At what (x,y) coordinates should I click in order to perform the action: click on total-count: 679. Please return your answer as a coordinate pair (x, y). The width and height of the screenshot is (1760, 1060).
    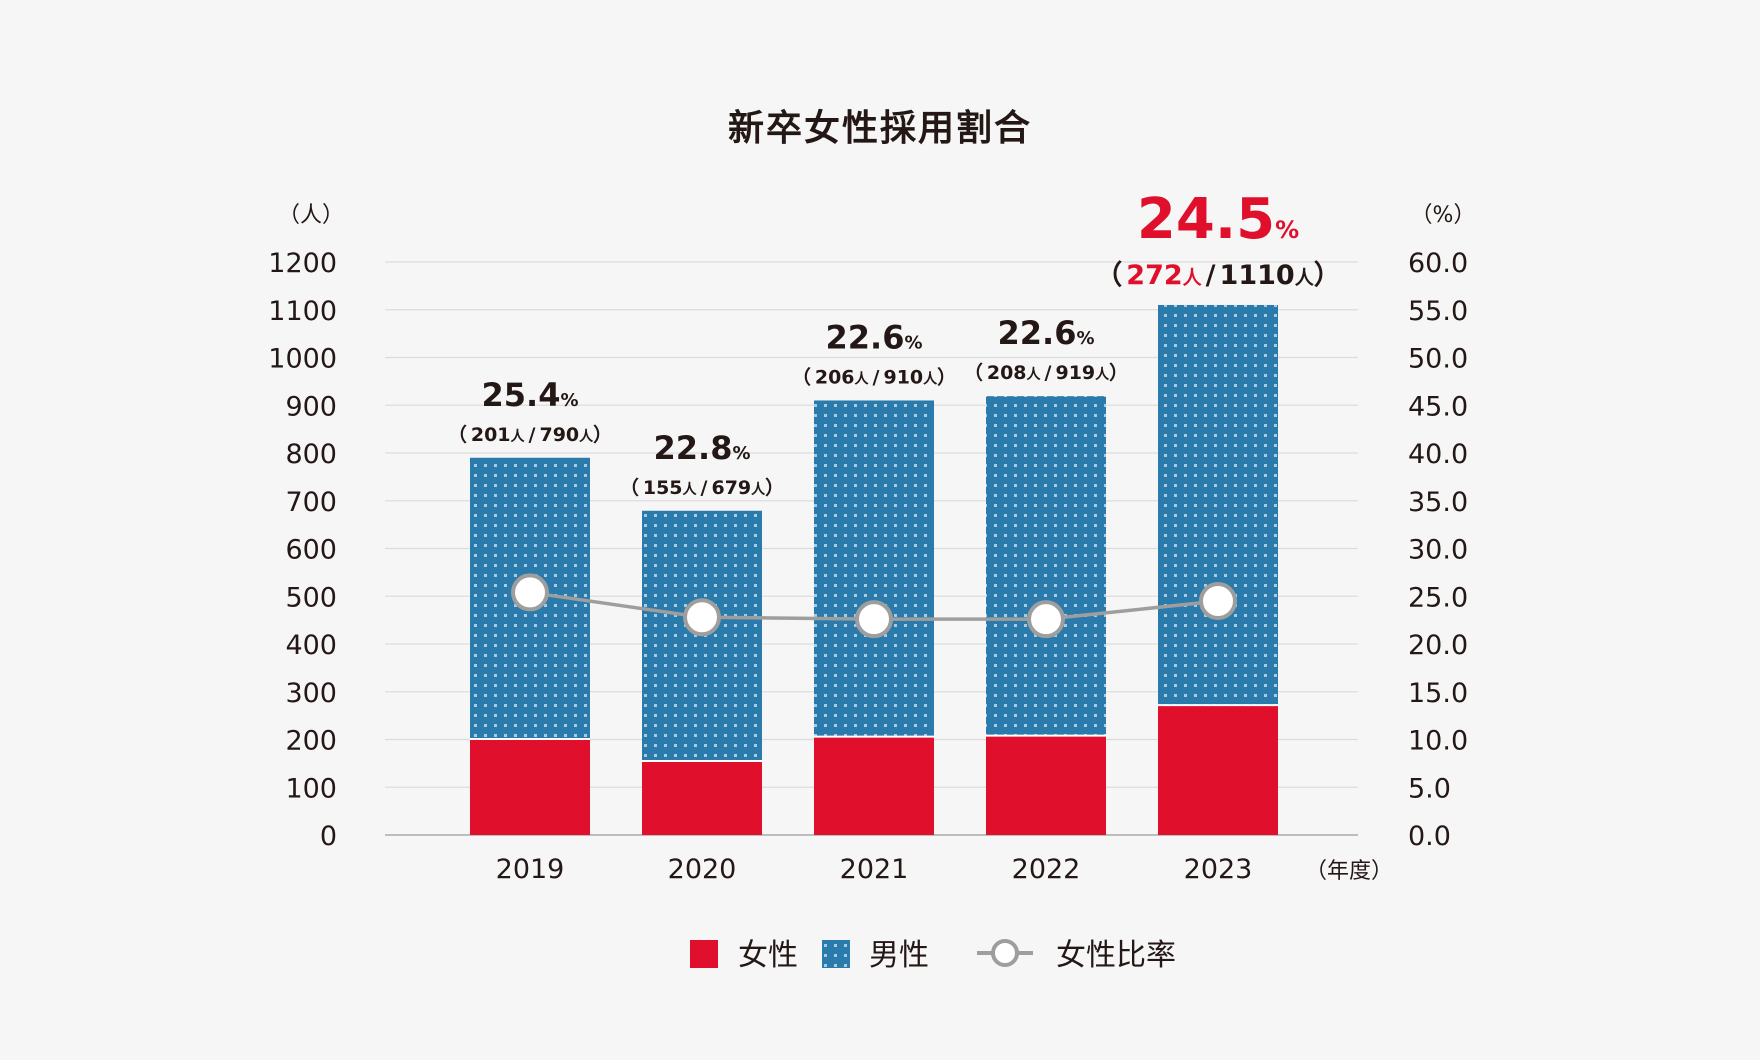
    Looking at the image, I should click on (731, 488).